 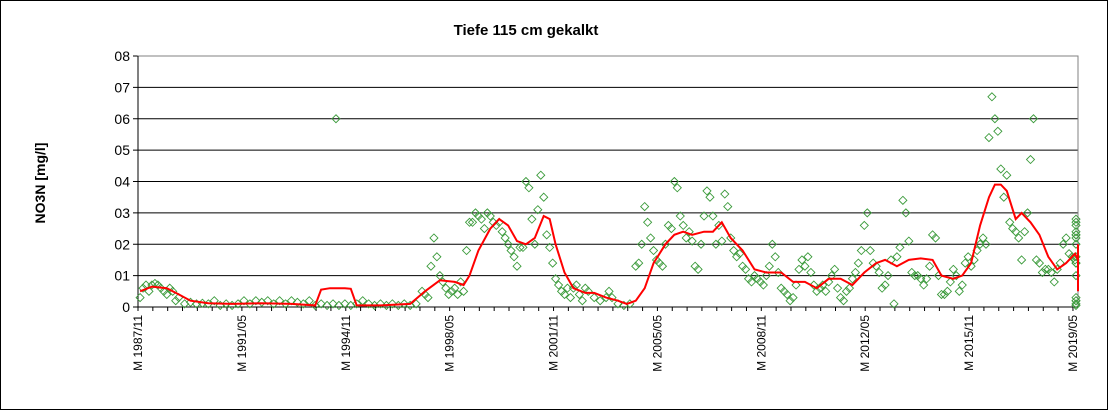 I want to click on x-tick-label: M 1991/05, so click(x=242, y=343).